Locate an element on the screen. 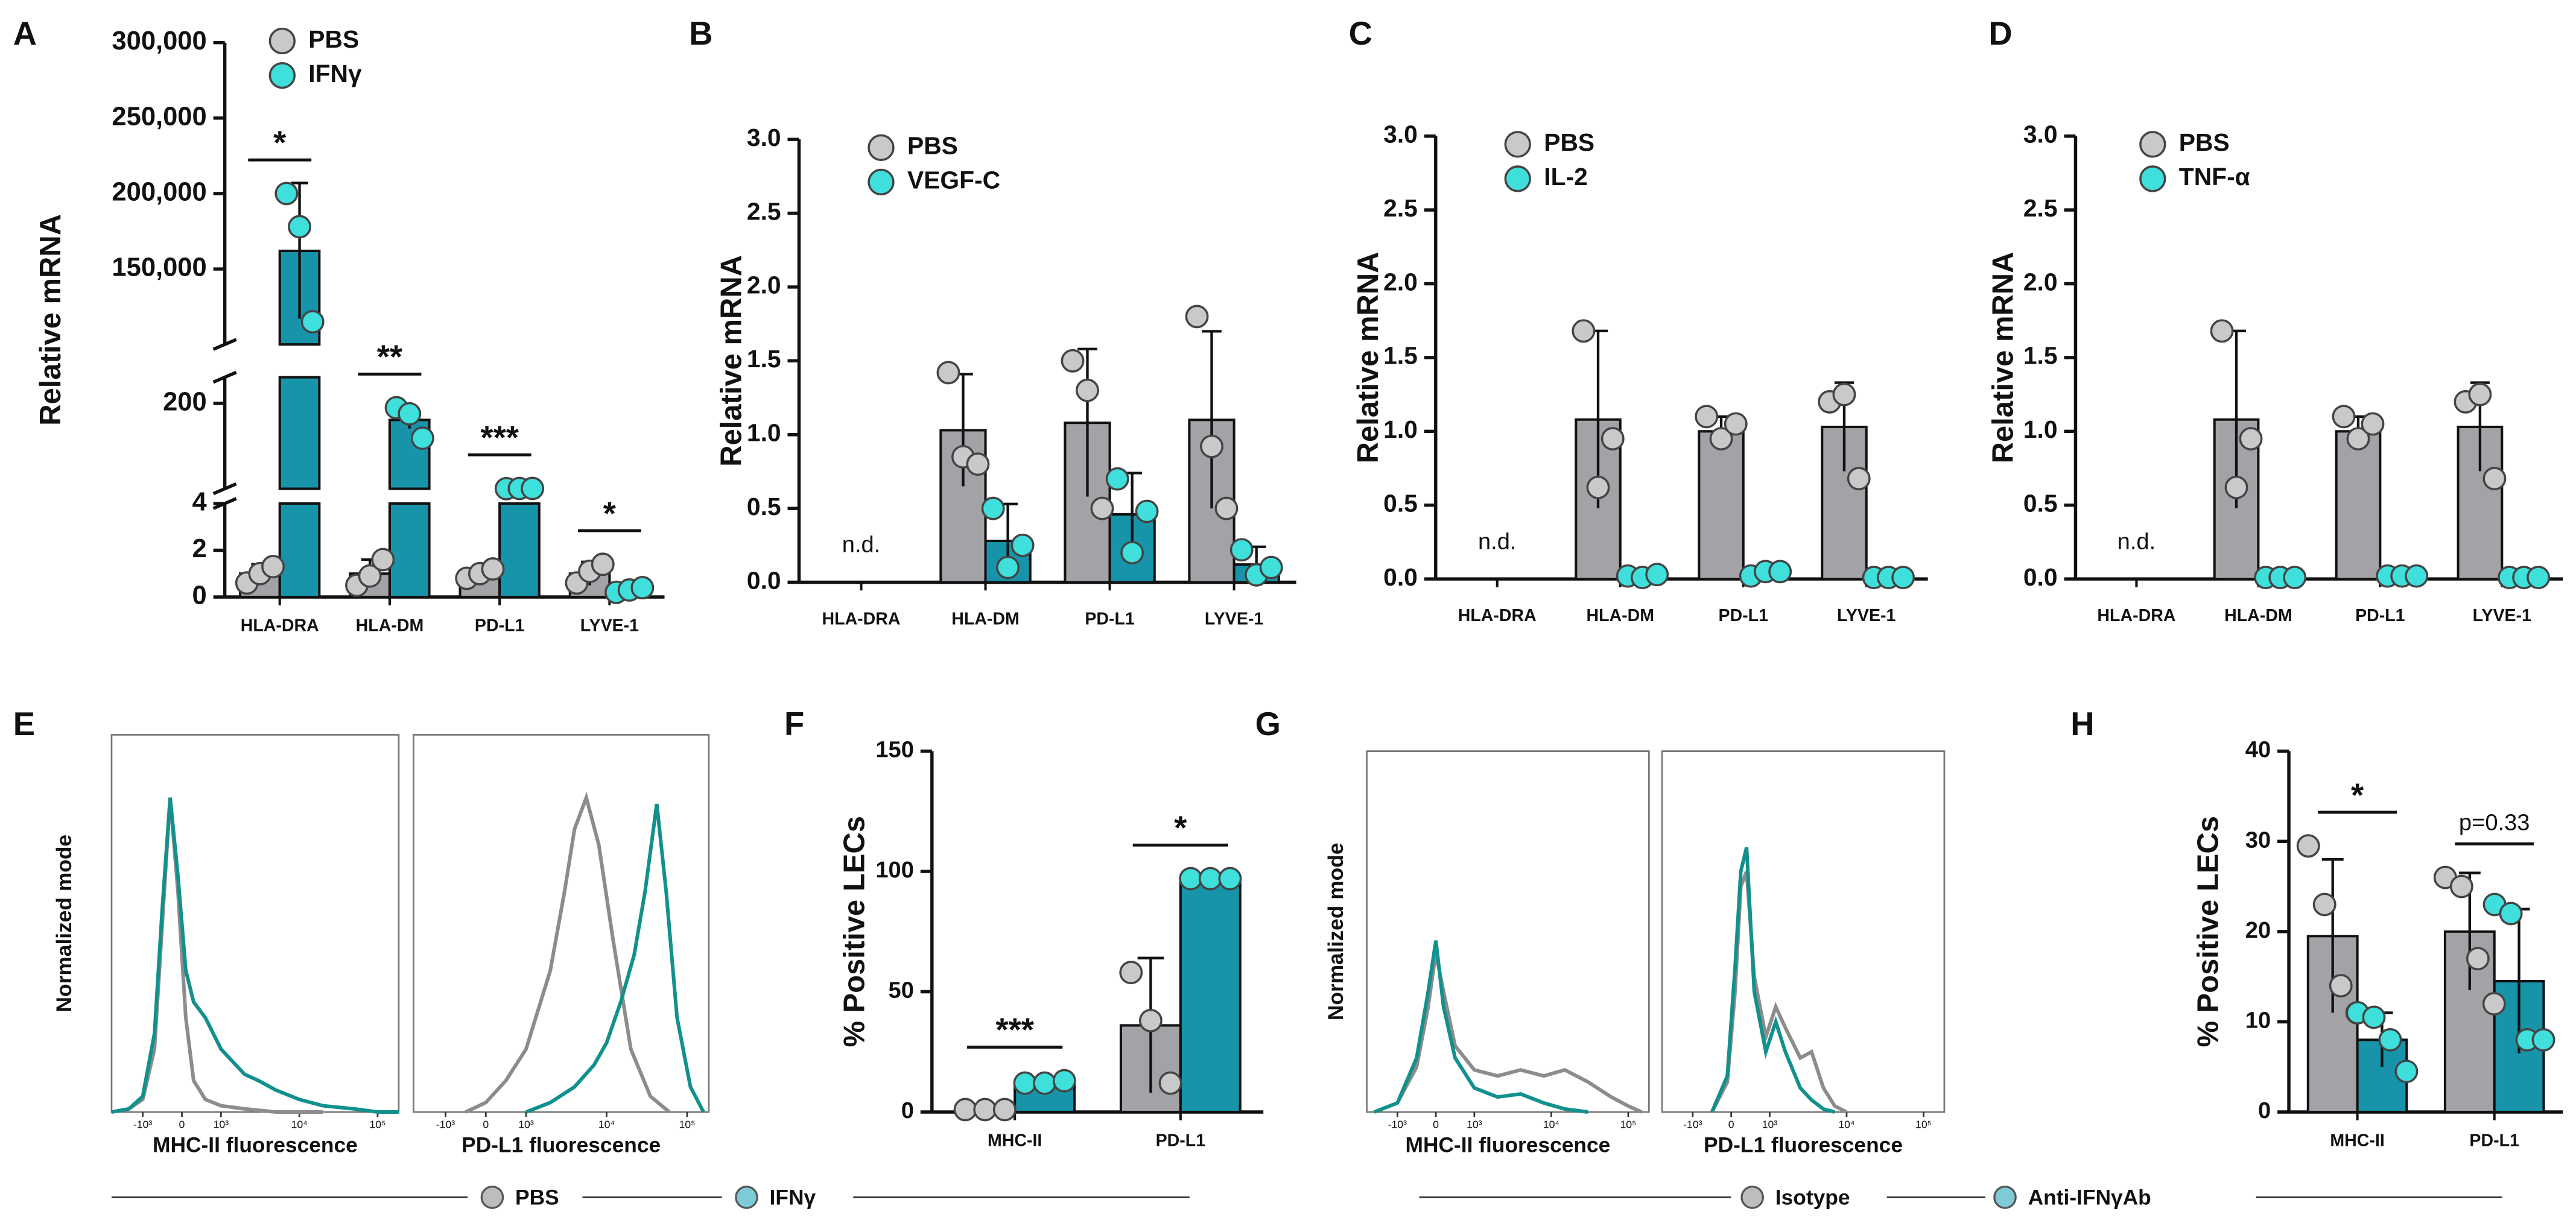 The width and height of the screenshot is (2576, 1226). missing-label: n.d. is located at coordinates (861, 545).